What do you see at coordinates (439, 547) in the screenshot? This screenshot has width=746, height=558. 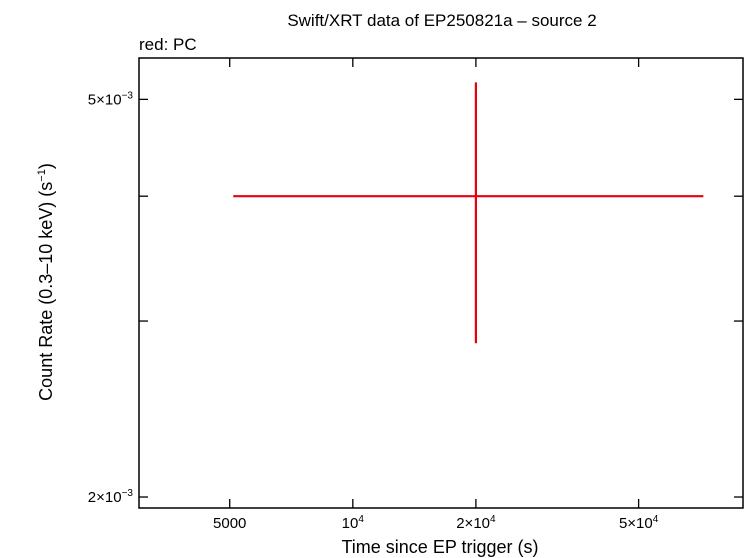 I see `x-axis-label: Time since EP trigger (s)` at bounding box center [439, 547].